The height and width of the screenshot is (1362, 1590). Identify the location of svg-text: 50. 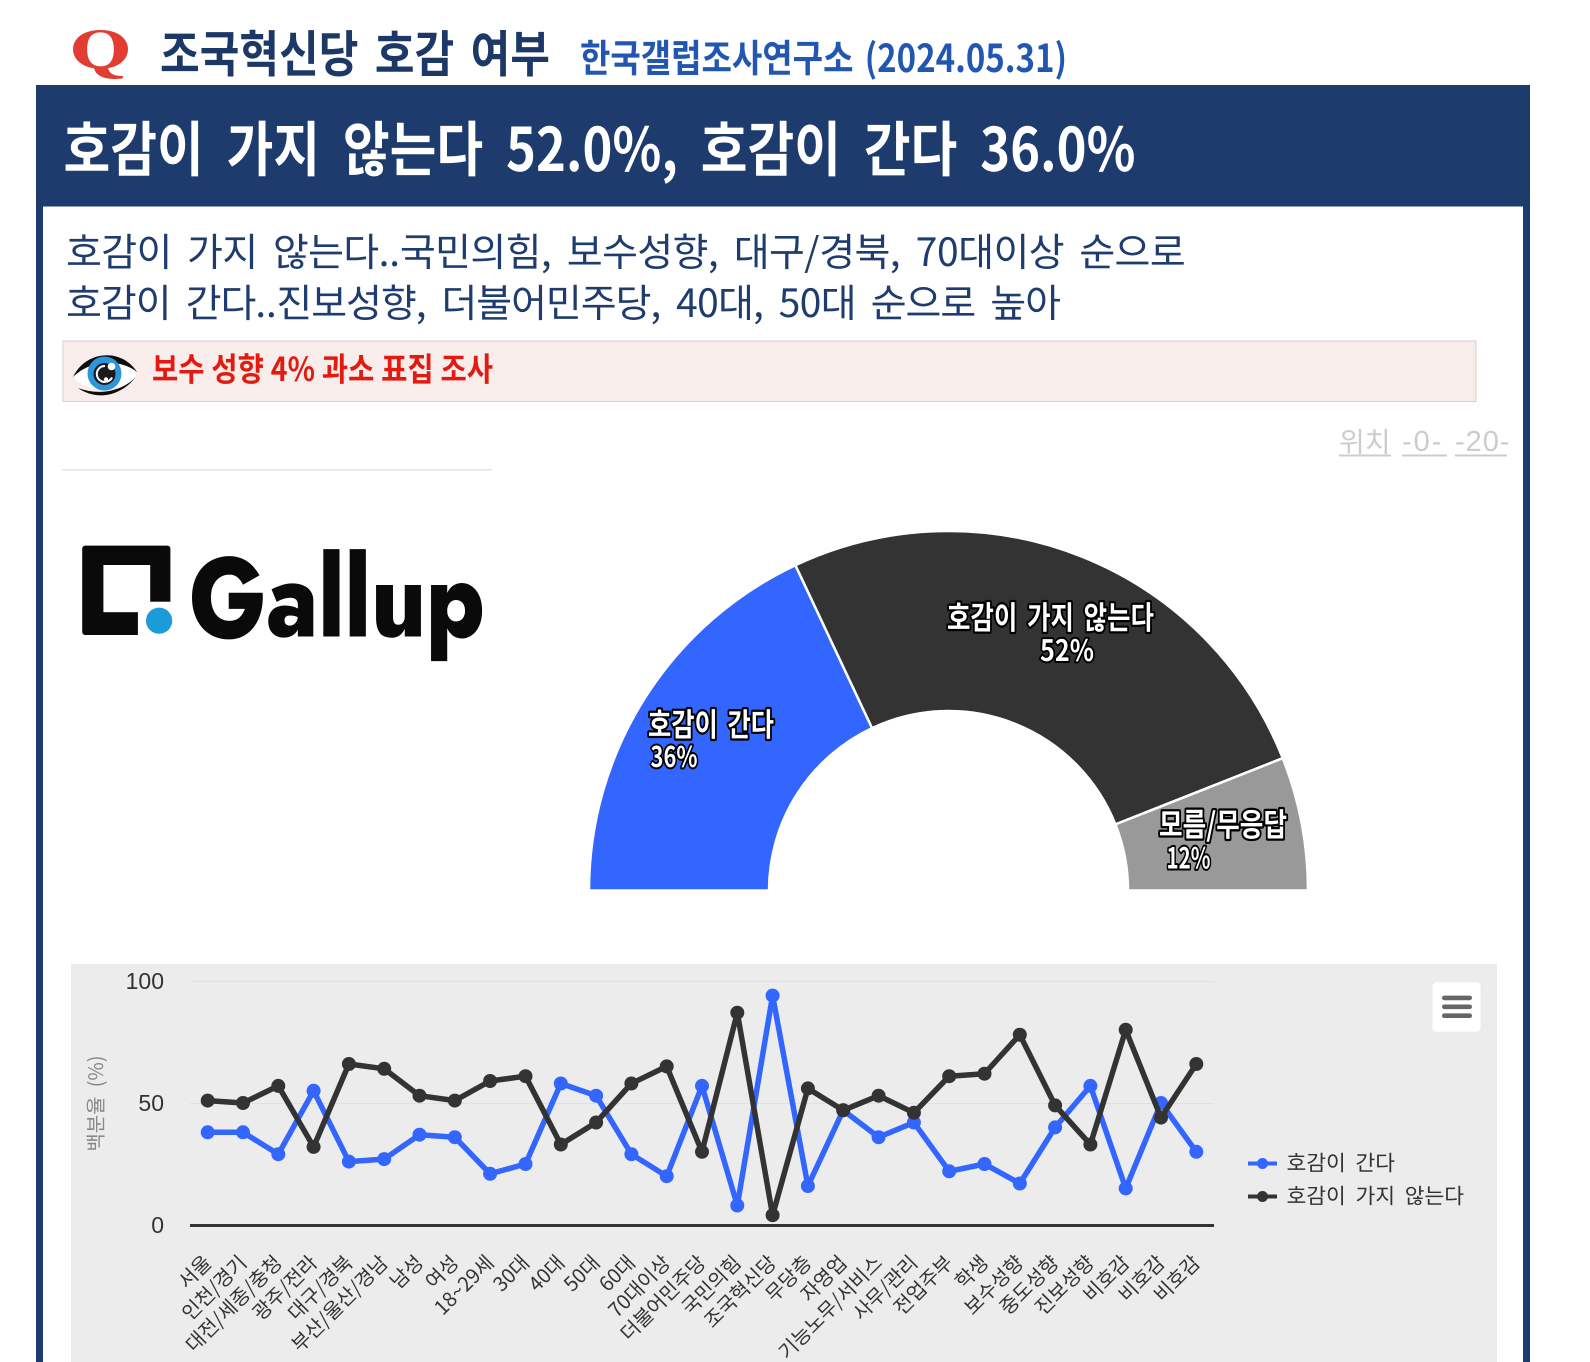
(151, 1103).